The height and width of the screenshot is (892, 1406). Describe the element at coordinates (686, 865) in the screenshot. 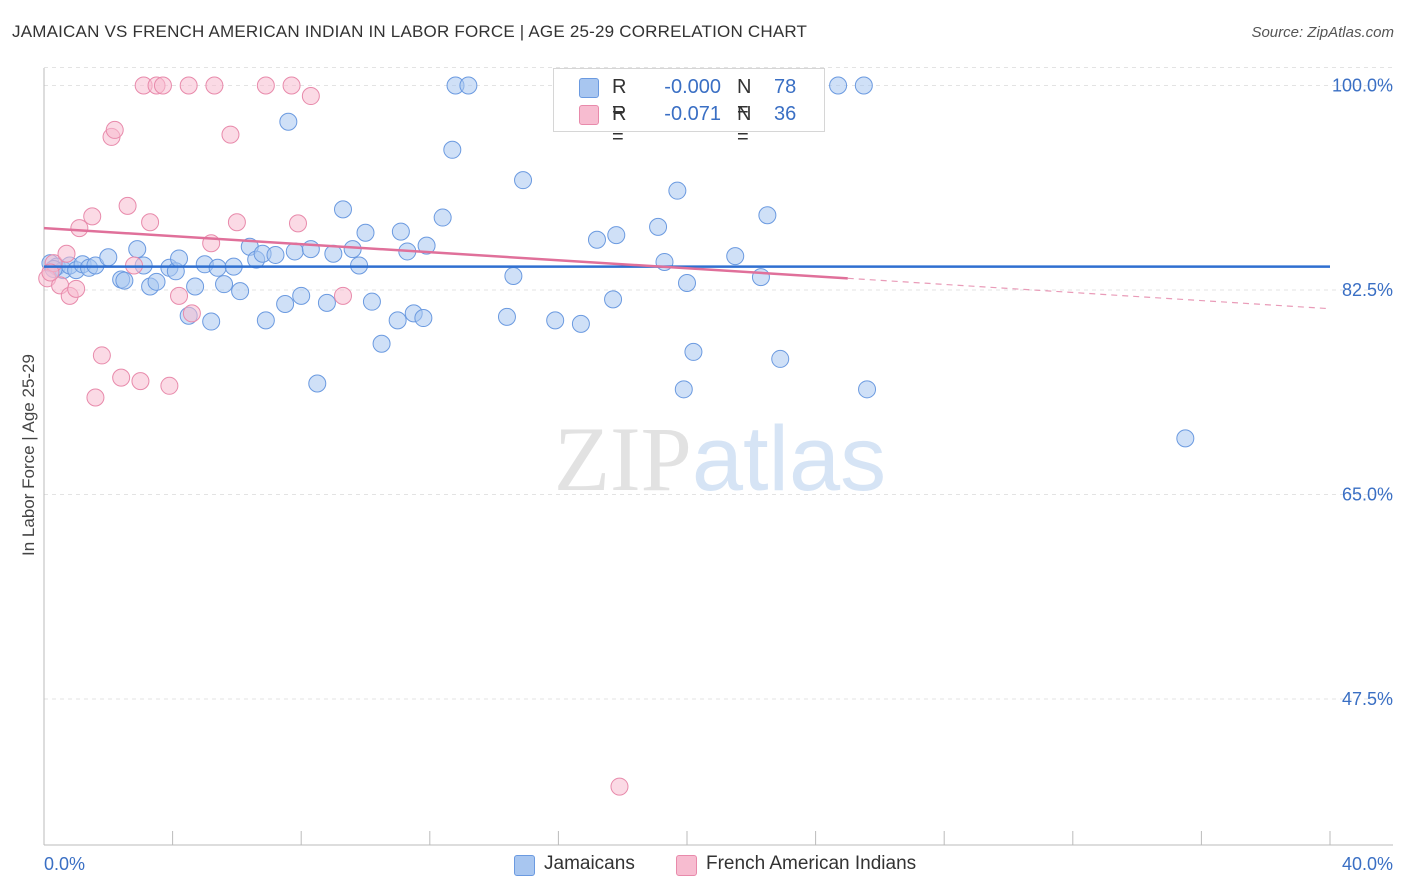

I see `legend-swatch-french-american-indians` at that location.